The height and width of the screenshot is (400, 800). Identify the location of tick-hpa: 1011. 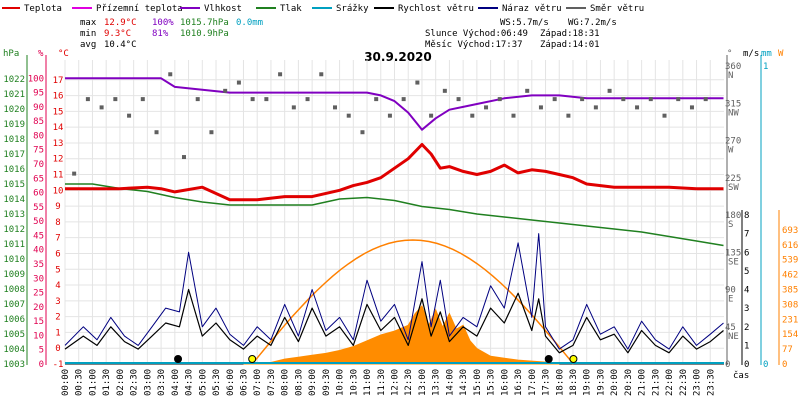
(14, 245).